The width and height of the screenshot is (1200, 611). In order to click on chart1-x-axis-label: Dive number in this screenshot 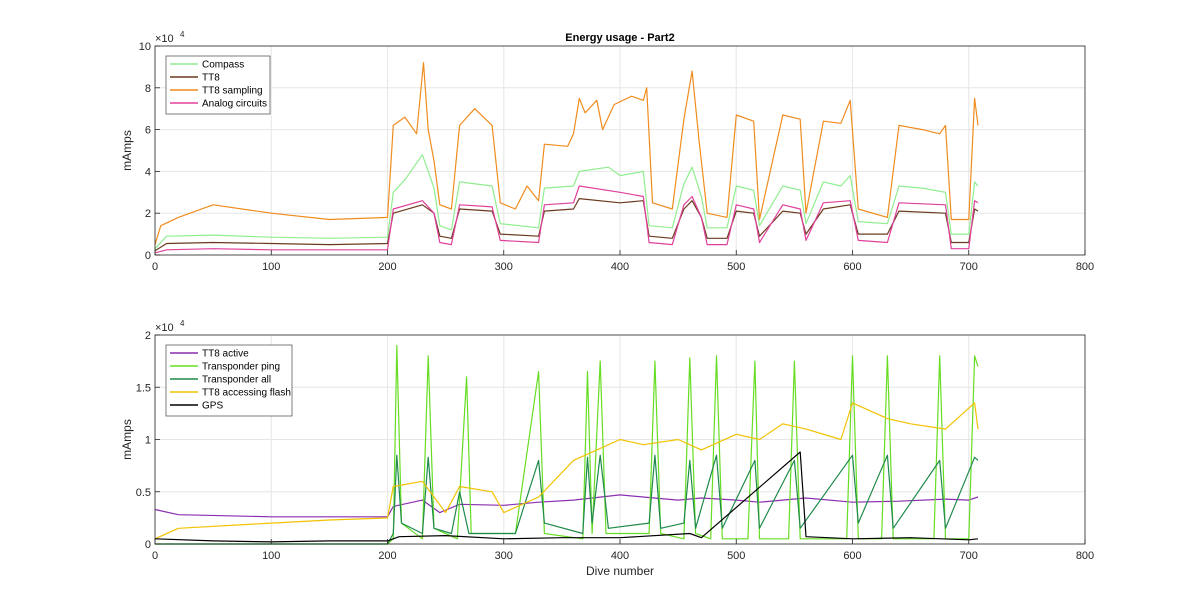, I will do `click(620, 571)`.